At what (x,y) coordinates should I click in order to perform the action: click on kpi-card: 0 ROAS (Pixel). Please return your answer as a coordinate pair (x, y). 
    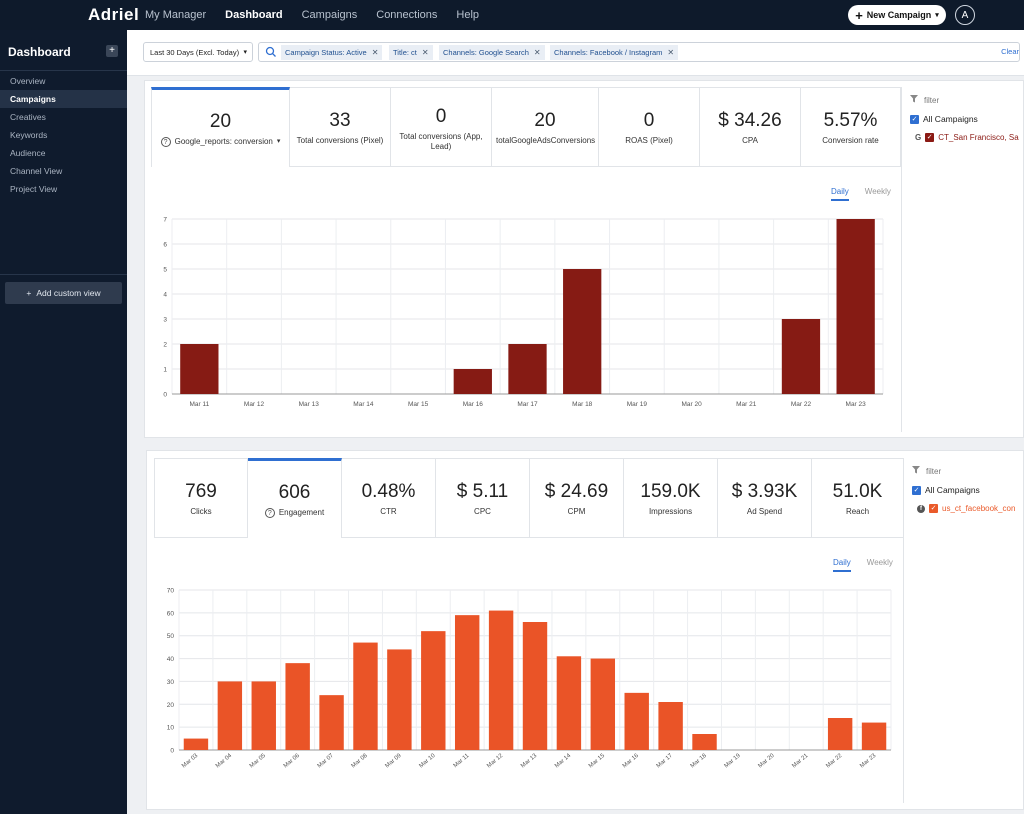
    Looking at the image, I should click on (649, 127).